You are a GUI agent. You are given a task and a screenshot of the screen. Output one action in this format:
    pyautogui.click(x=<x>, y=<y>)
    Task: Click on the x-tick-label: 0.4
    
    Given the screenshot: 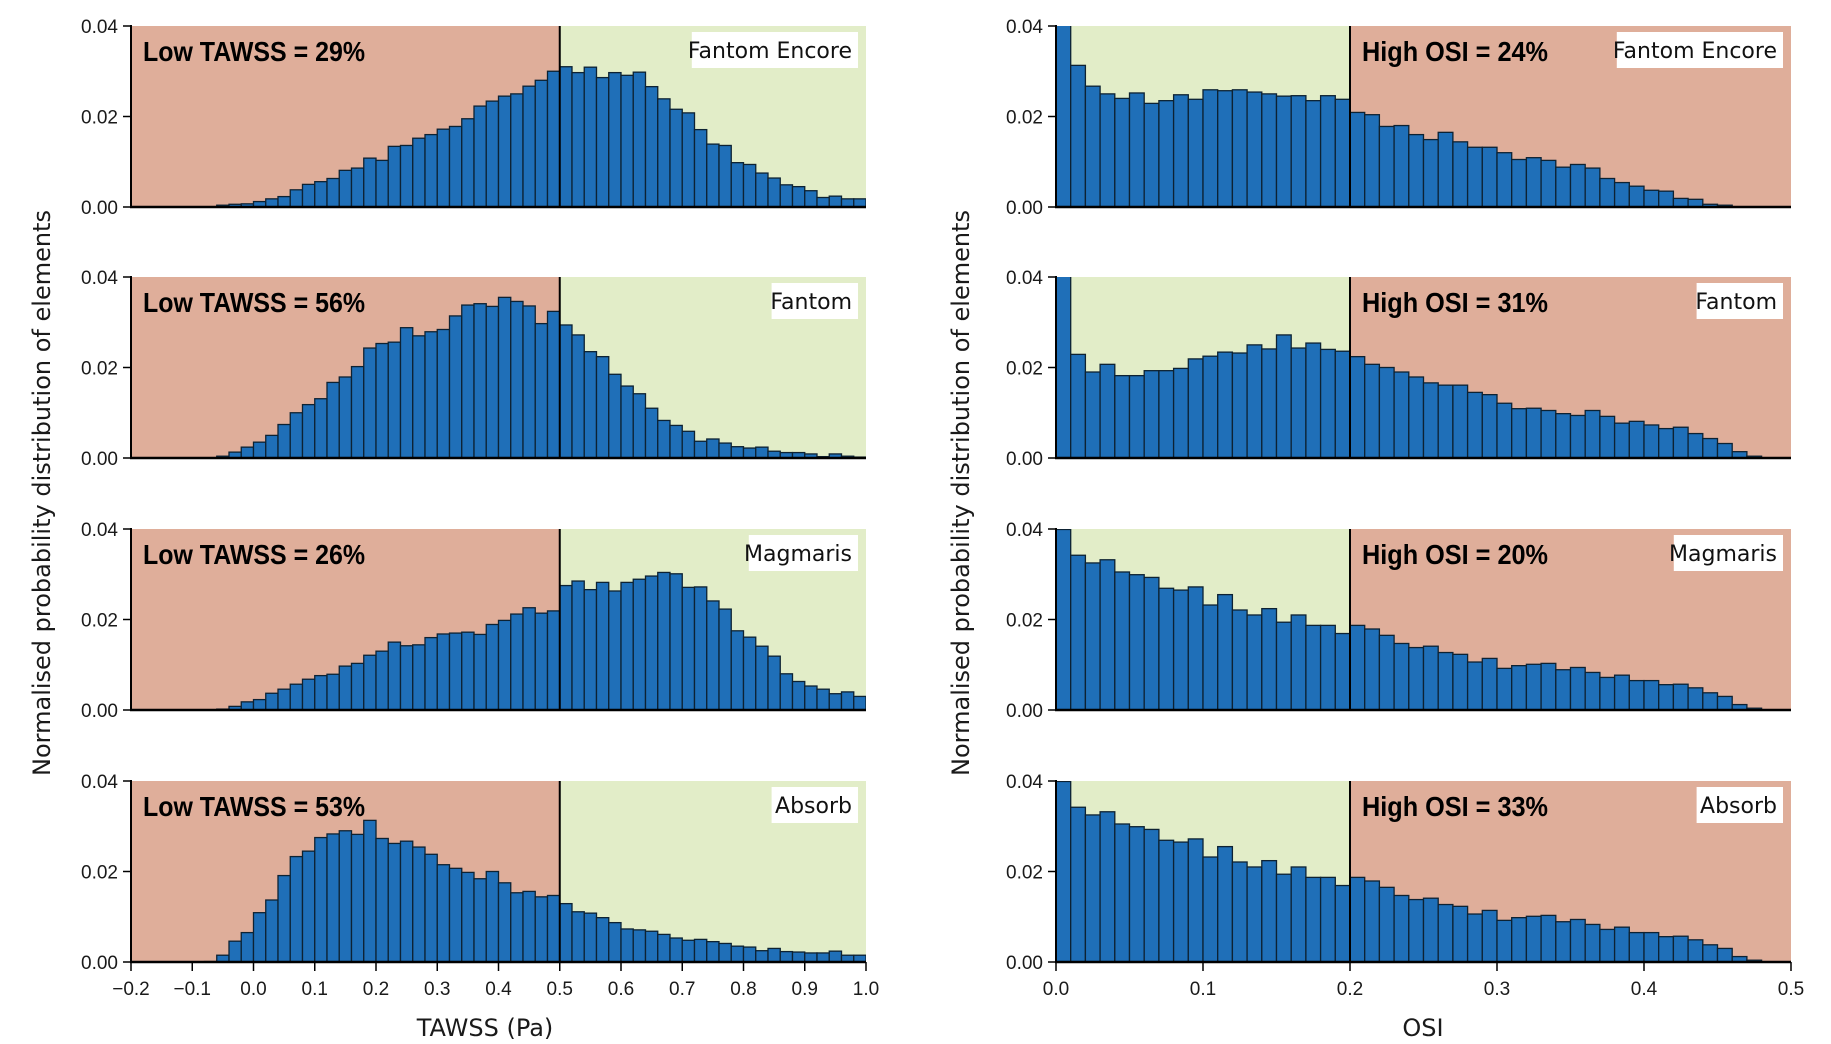 What is the action you would take?
    pyautogui.click(x=1644, y=989)
    